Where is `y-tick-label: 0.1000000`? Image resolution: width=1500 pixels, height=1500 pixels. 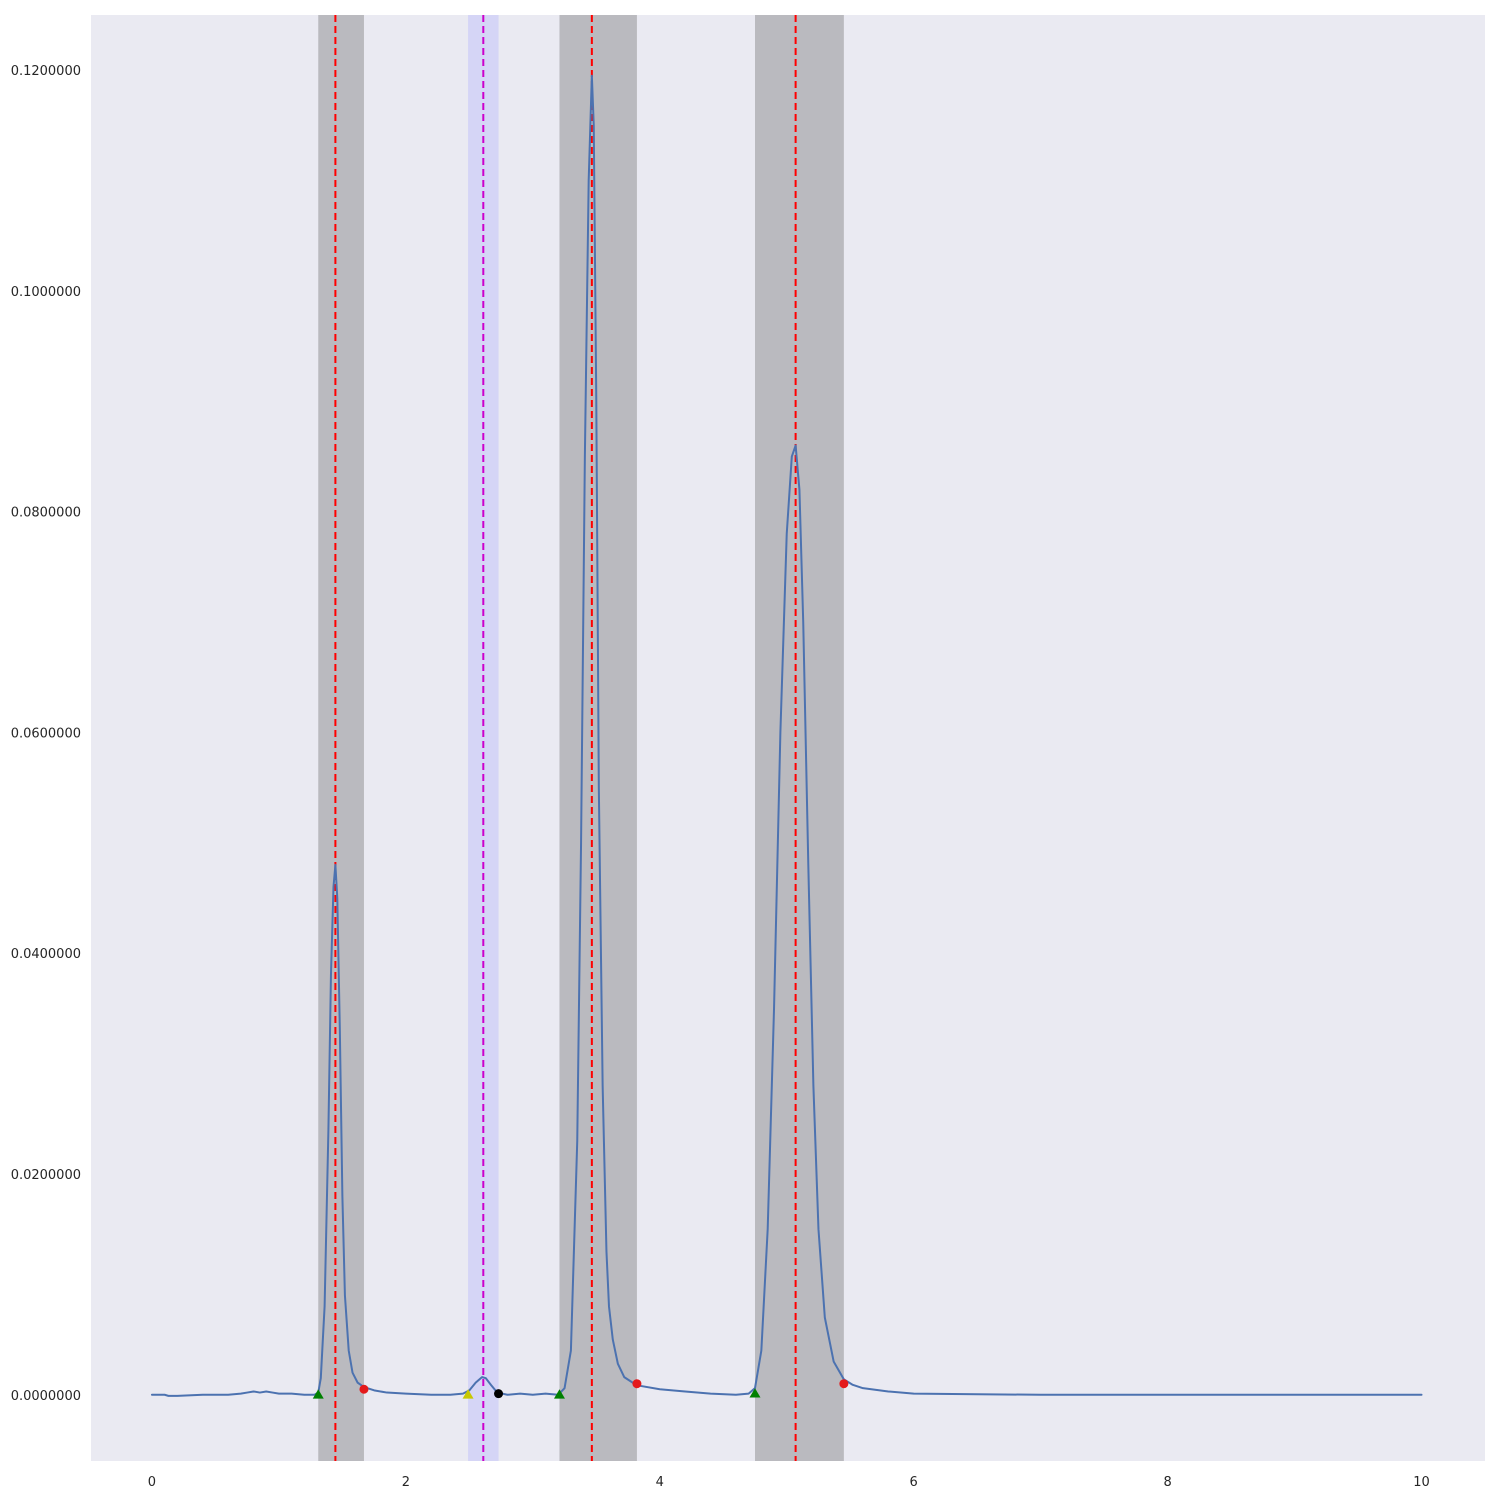 y-tick-label: 0.1000000 is located at coordinates (46, 292).